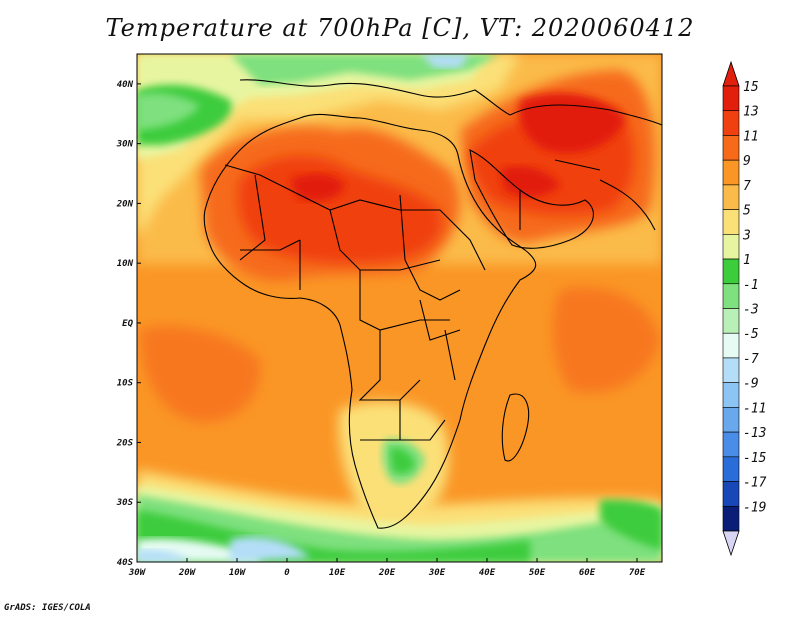 The width and height of the screenshot is (800, 618). I want to click on y-tick-label: 30N, so click(125, 145).